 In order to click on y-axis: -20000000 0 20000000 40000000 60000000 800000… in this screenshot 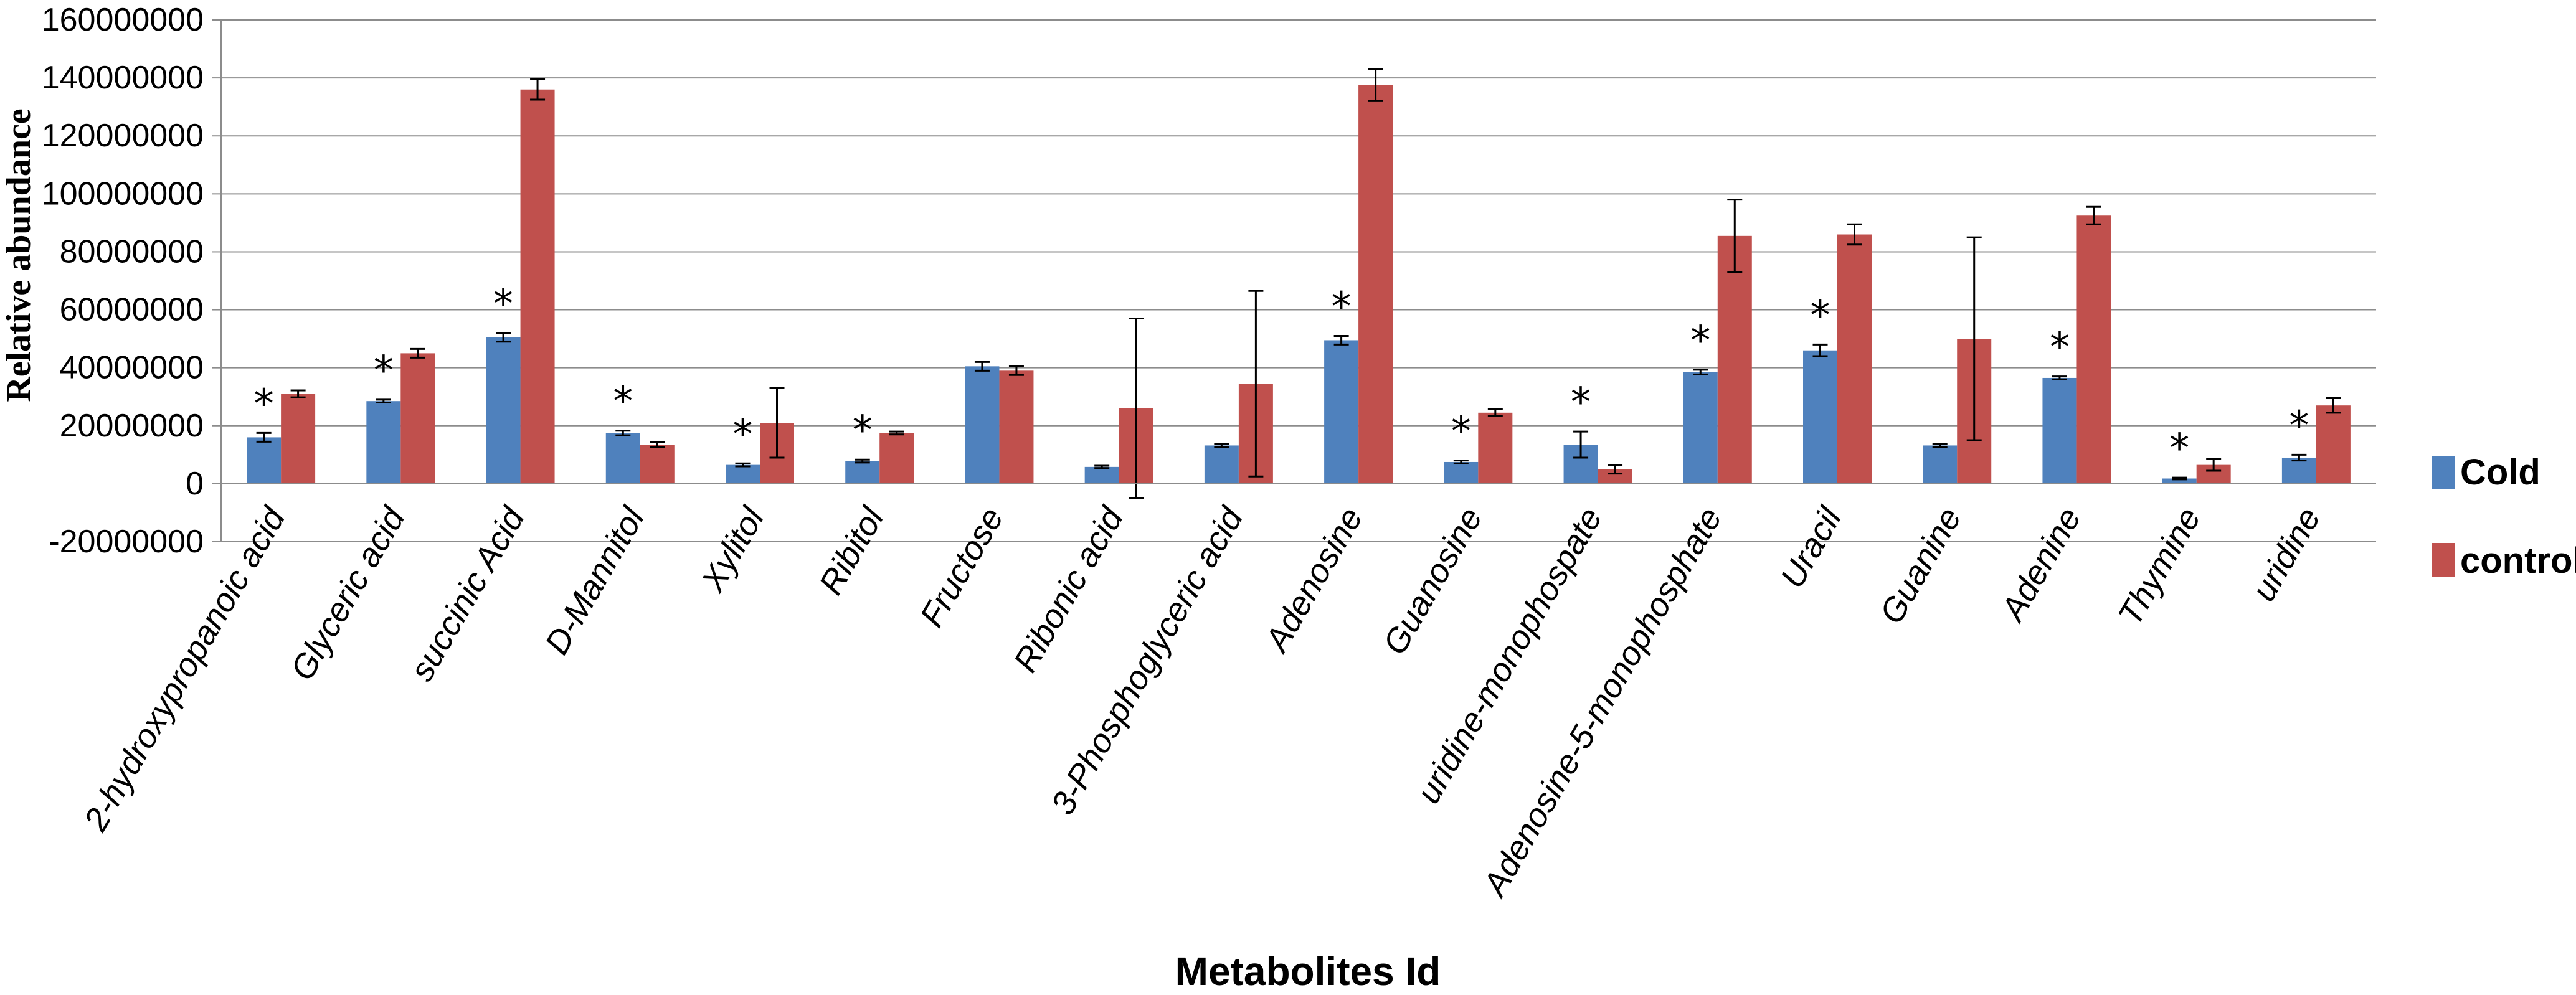, I will do `click(132, 281)`.